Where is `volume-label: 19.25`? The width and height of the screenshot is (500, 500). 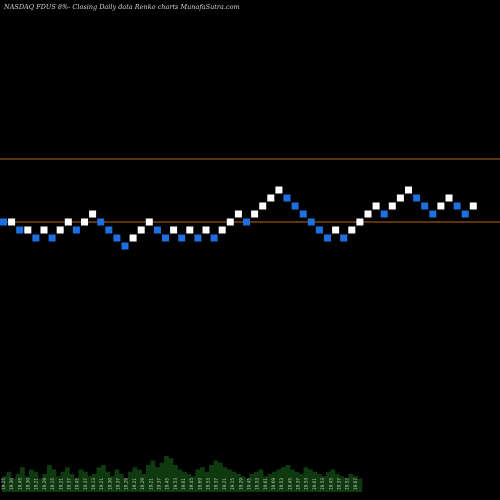
volume-label: 19.25 is located at coordinates (3, 484).